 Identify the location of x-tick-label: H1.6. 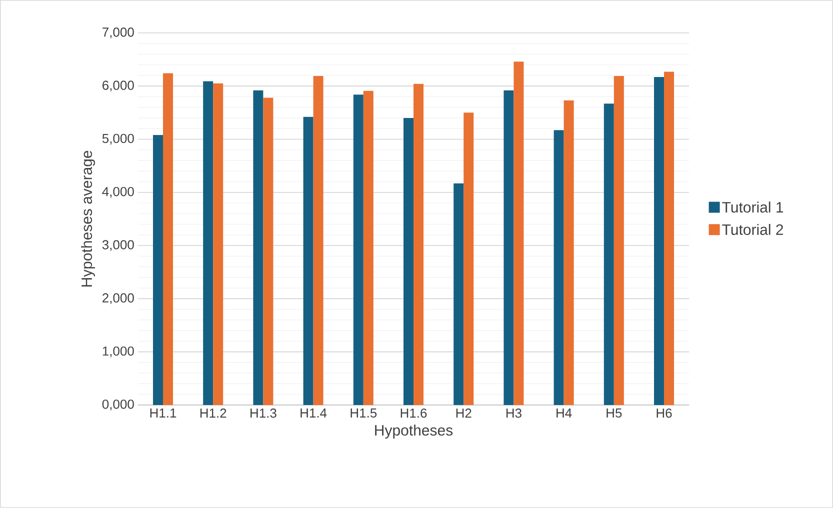
(413, 413).